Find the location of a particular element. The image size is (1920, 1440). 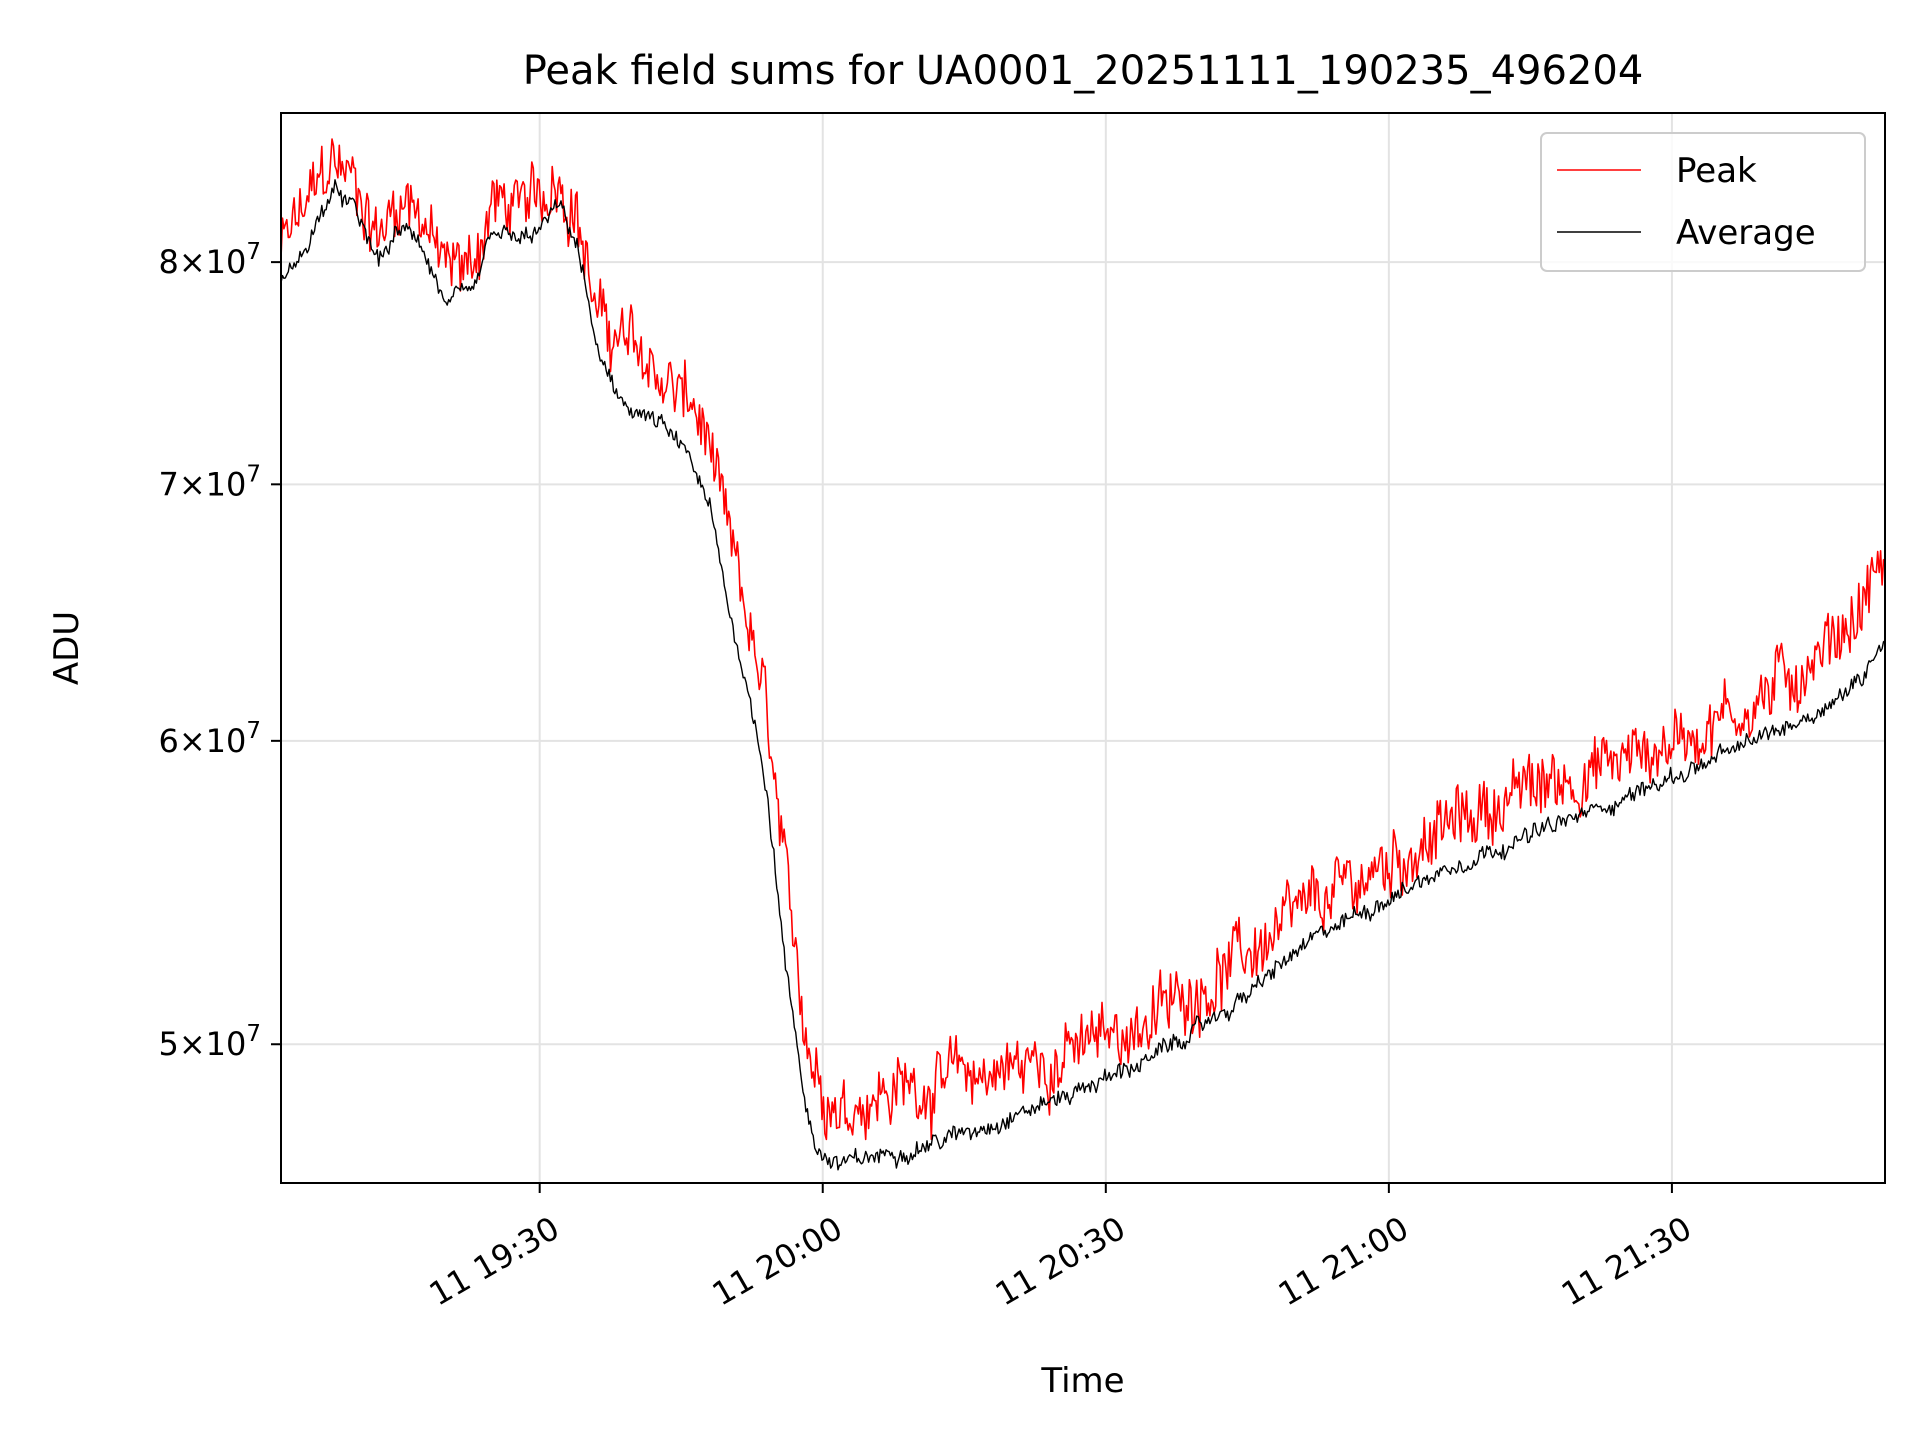

legend-box is located at coordinates (1703, 202).